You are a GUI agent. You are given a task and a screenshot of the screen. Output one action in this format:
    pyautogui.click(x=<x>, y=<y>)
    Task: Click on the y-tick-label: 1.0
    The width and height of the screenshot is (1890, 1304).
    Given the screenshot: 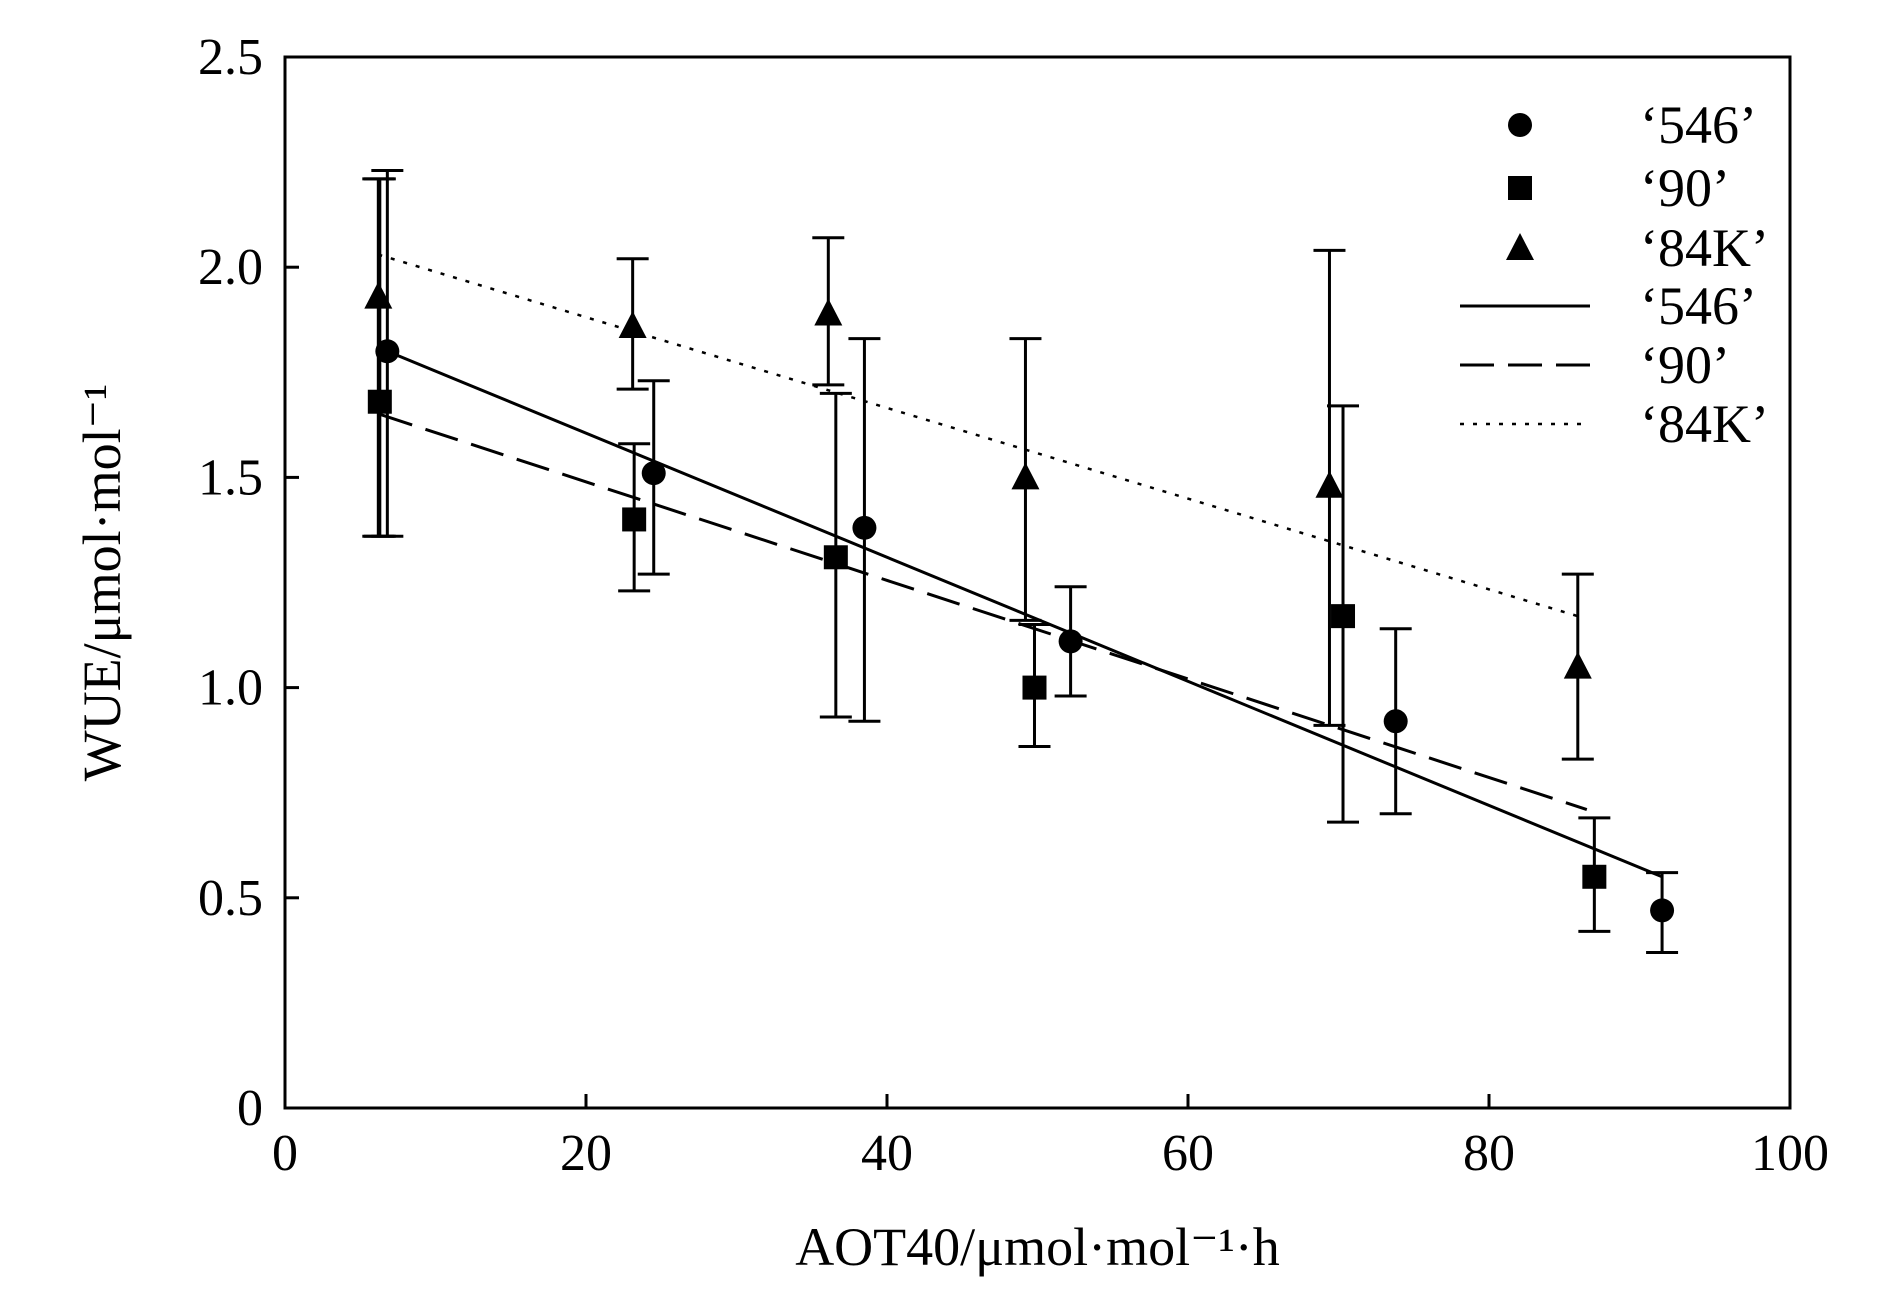 What is the action you would take?
    pyautogui.click(x=230, y=688)
    